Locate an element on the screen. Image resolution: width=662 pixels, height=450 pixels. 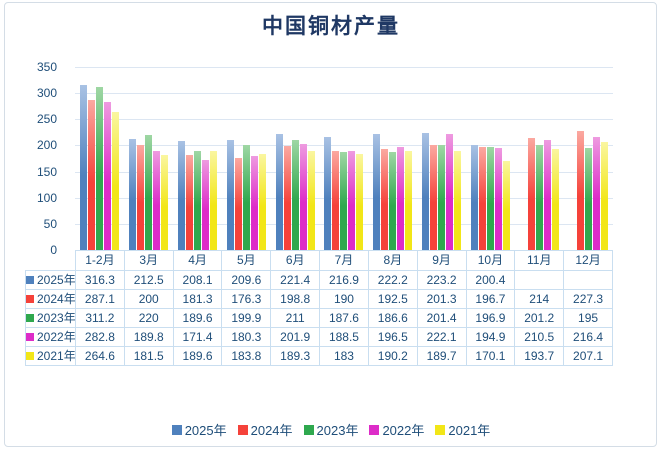
table-cell: 193.7 is located at coordinates (539, 356).